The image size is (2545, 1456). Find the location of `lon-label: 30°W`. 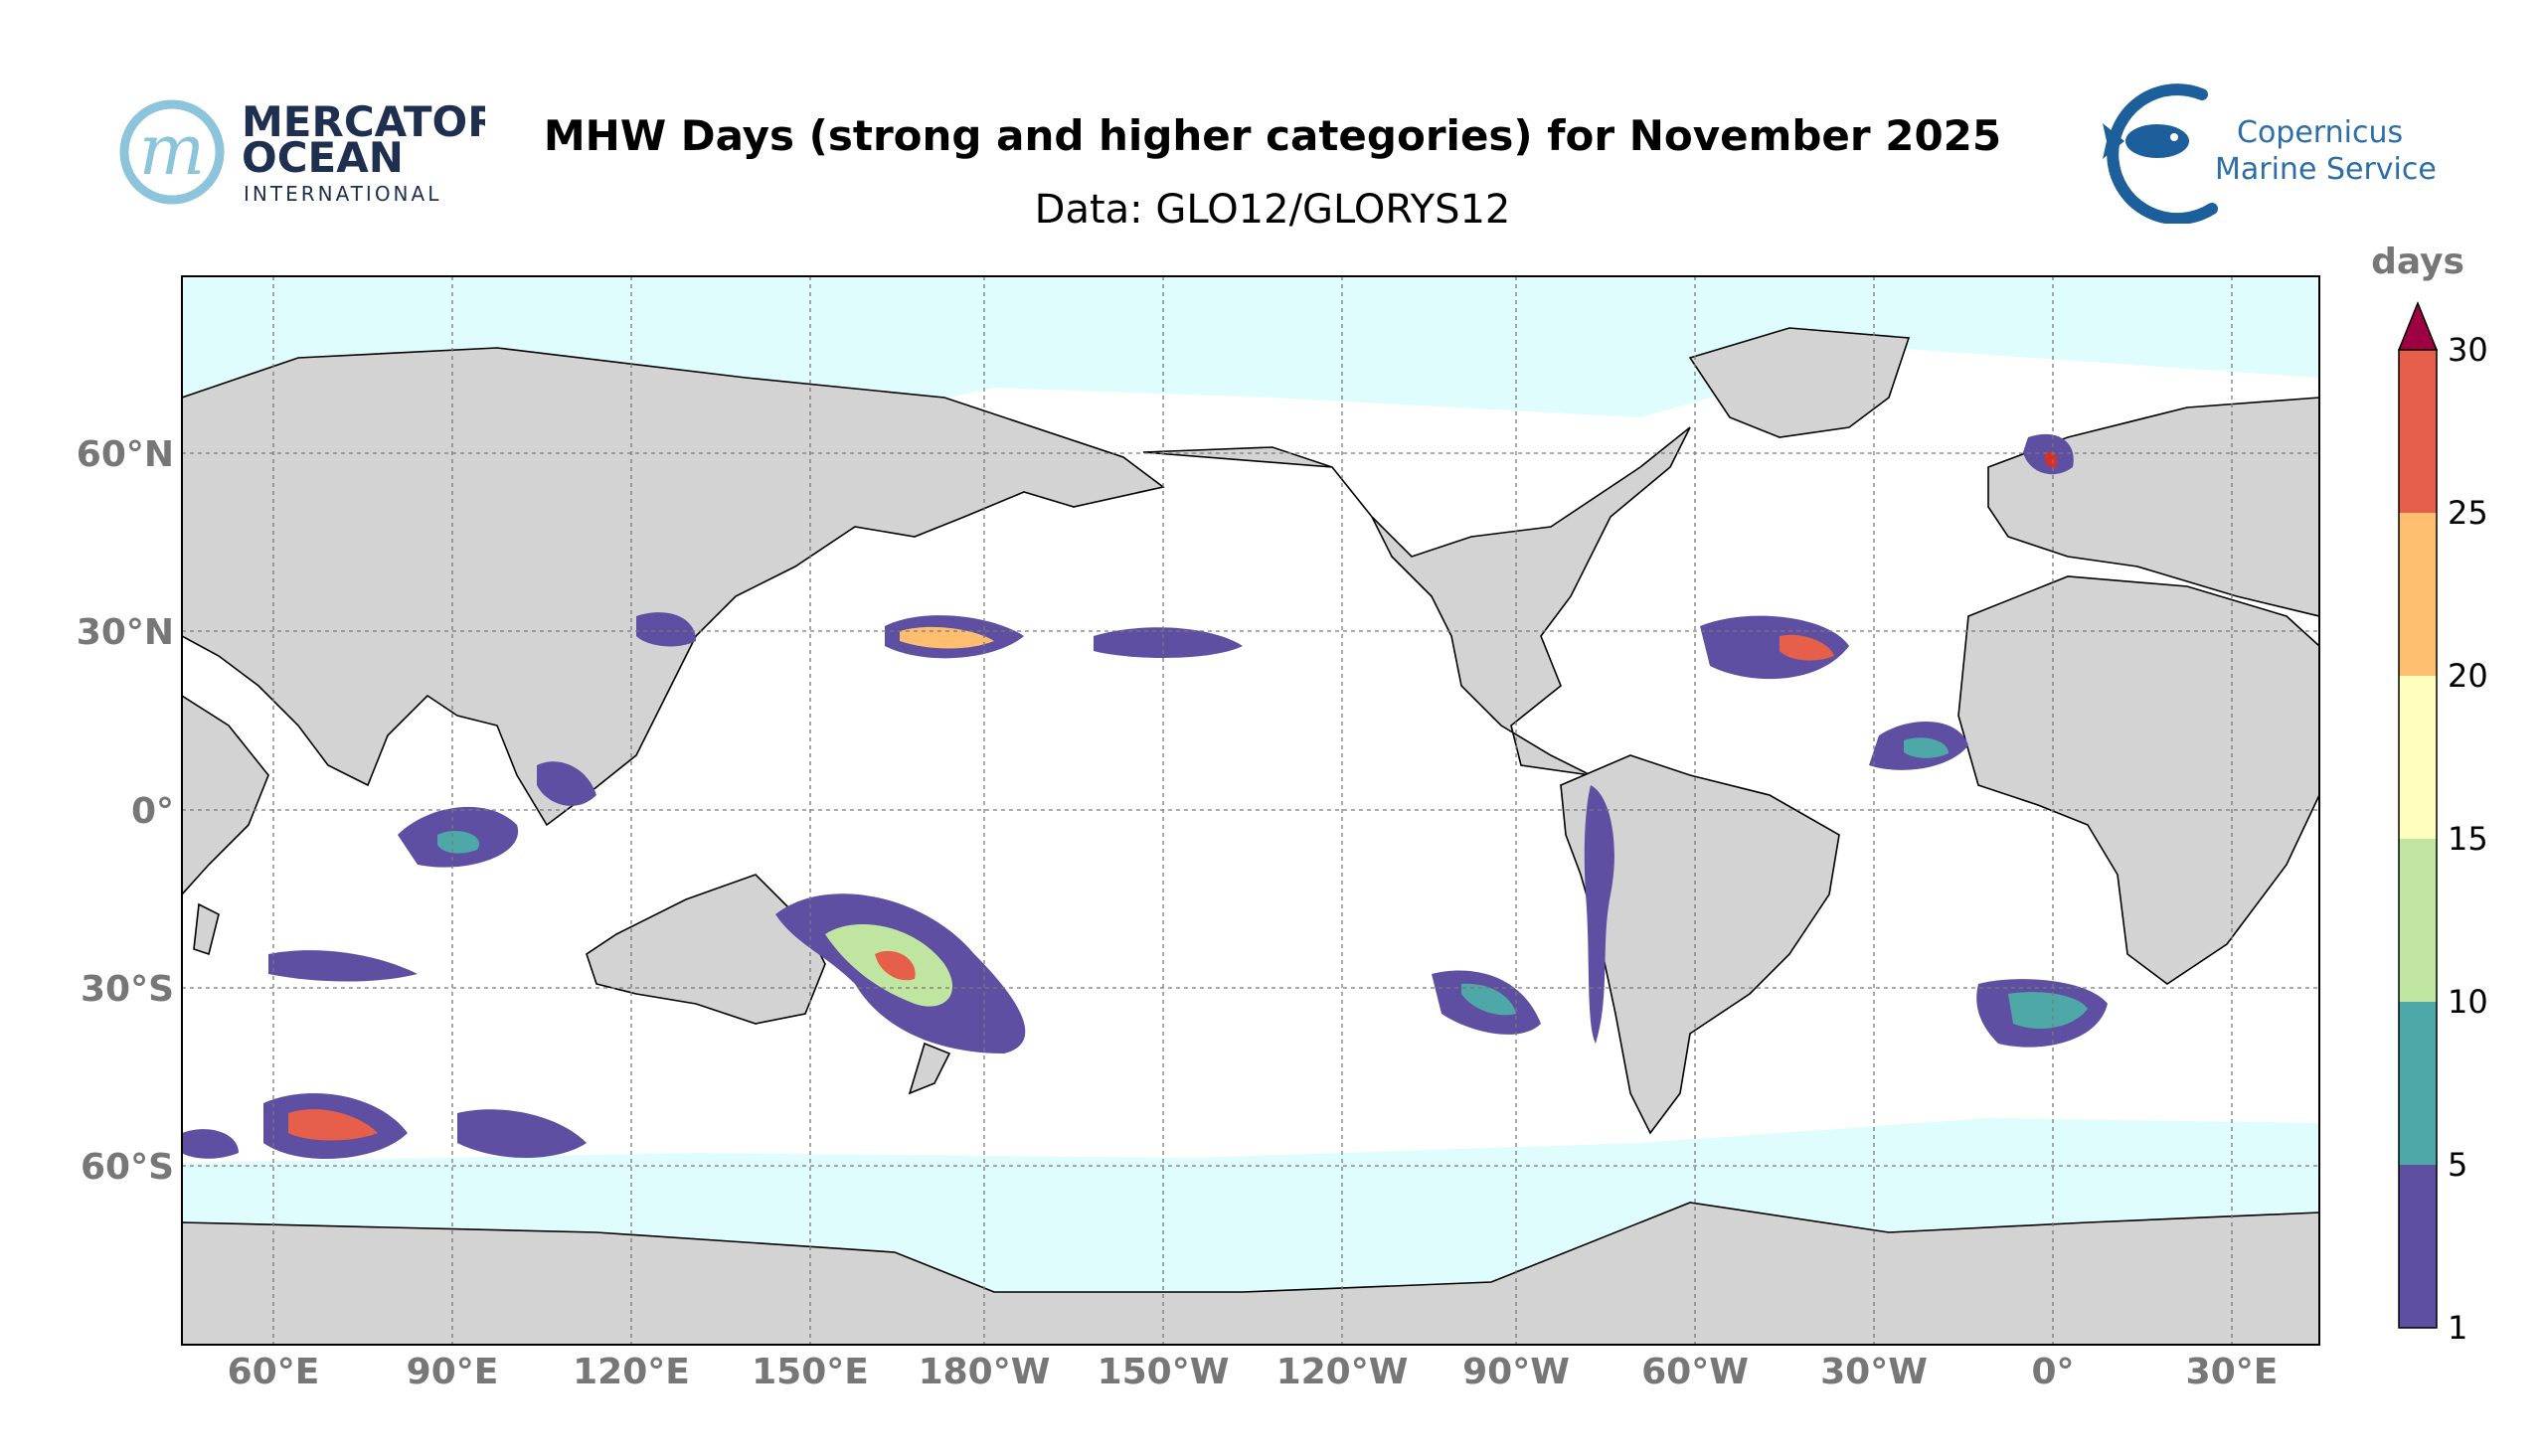

lon-label: 30°W is located at coordinates (1874, 1372).